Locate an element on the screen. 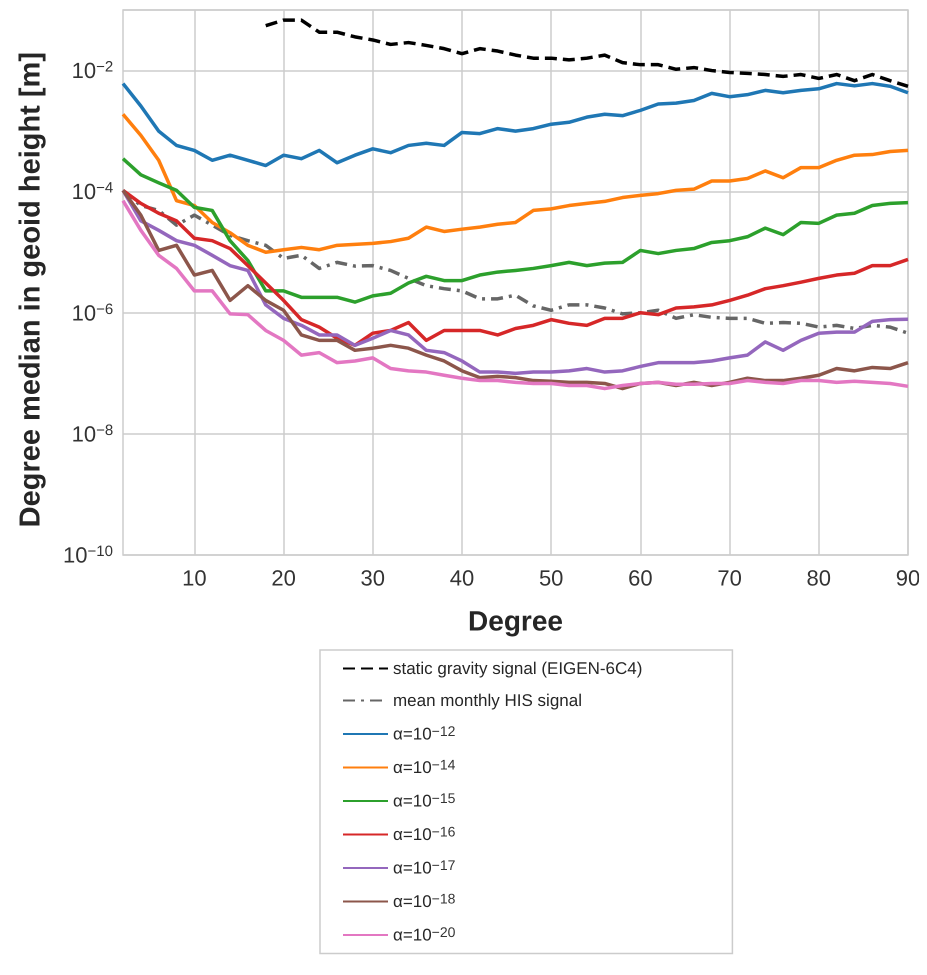 This screenshot has height=975, width=927. x-tick-label: 20 is located at coordinates (283, 578).